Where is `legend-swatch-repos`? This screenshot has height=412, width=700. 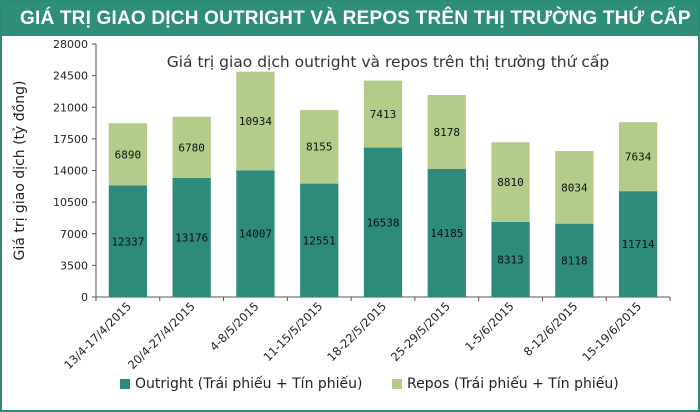 legend-swatch-repos is located at coordinates (397, 384).